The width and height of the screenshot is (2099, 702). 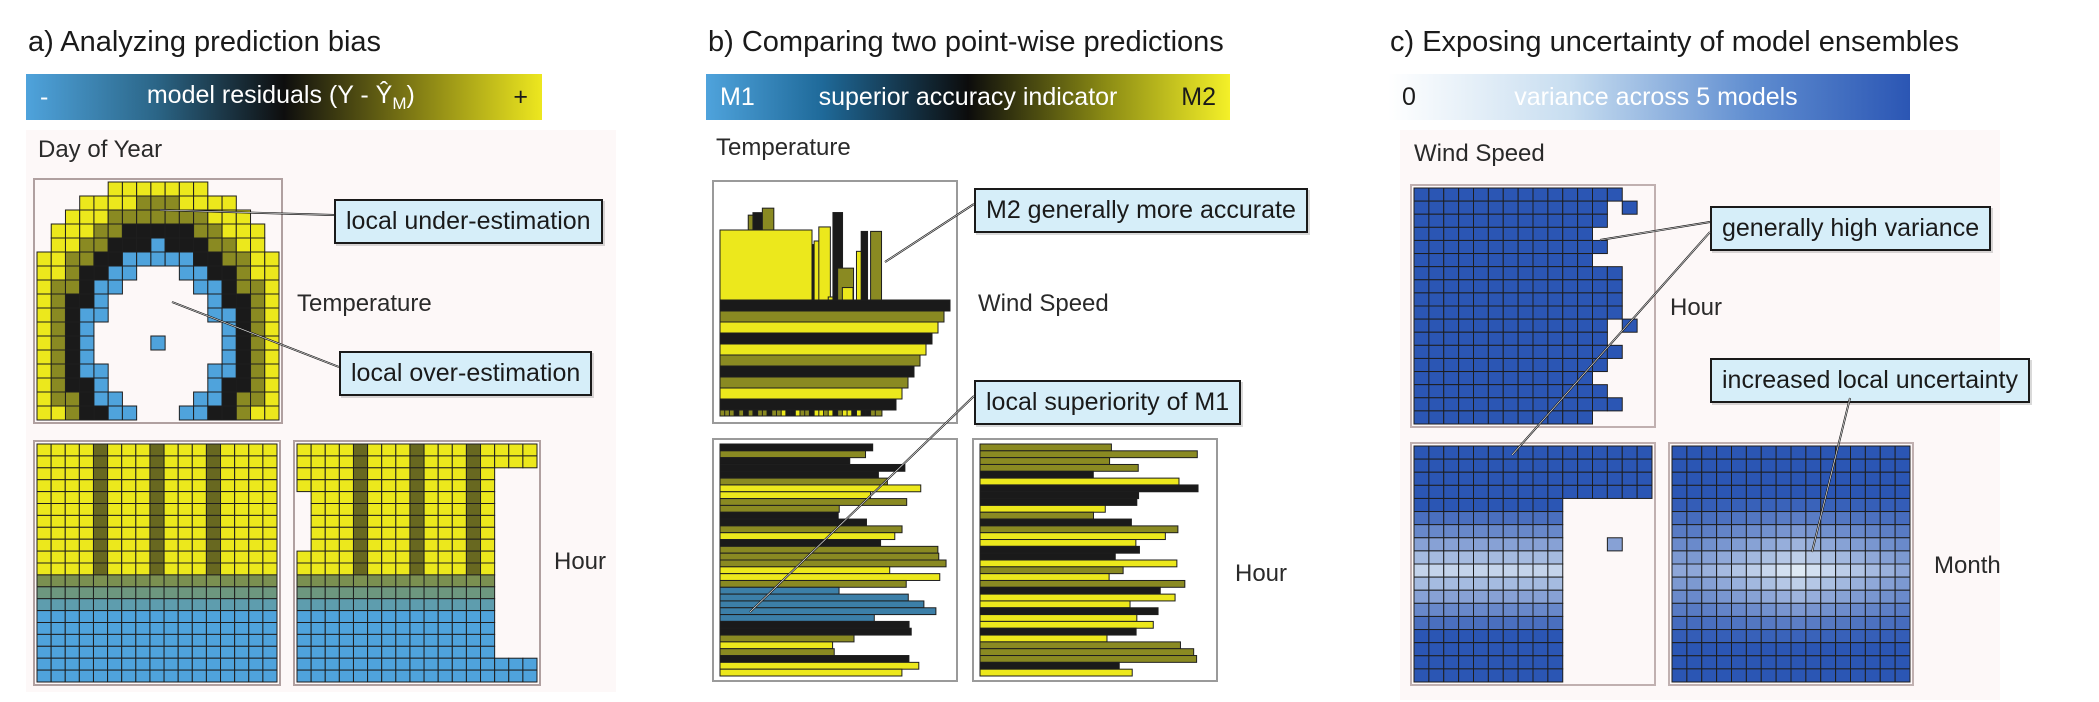 What do you see at coordinates (44, 96) in the screenshot?
I see `colorbar-min-label: -` at bounding box center [44, 96].